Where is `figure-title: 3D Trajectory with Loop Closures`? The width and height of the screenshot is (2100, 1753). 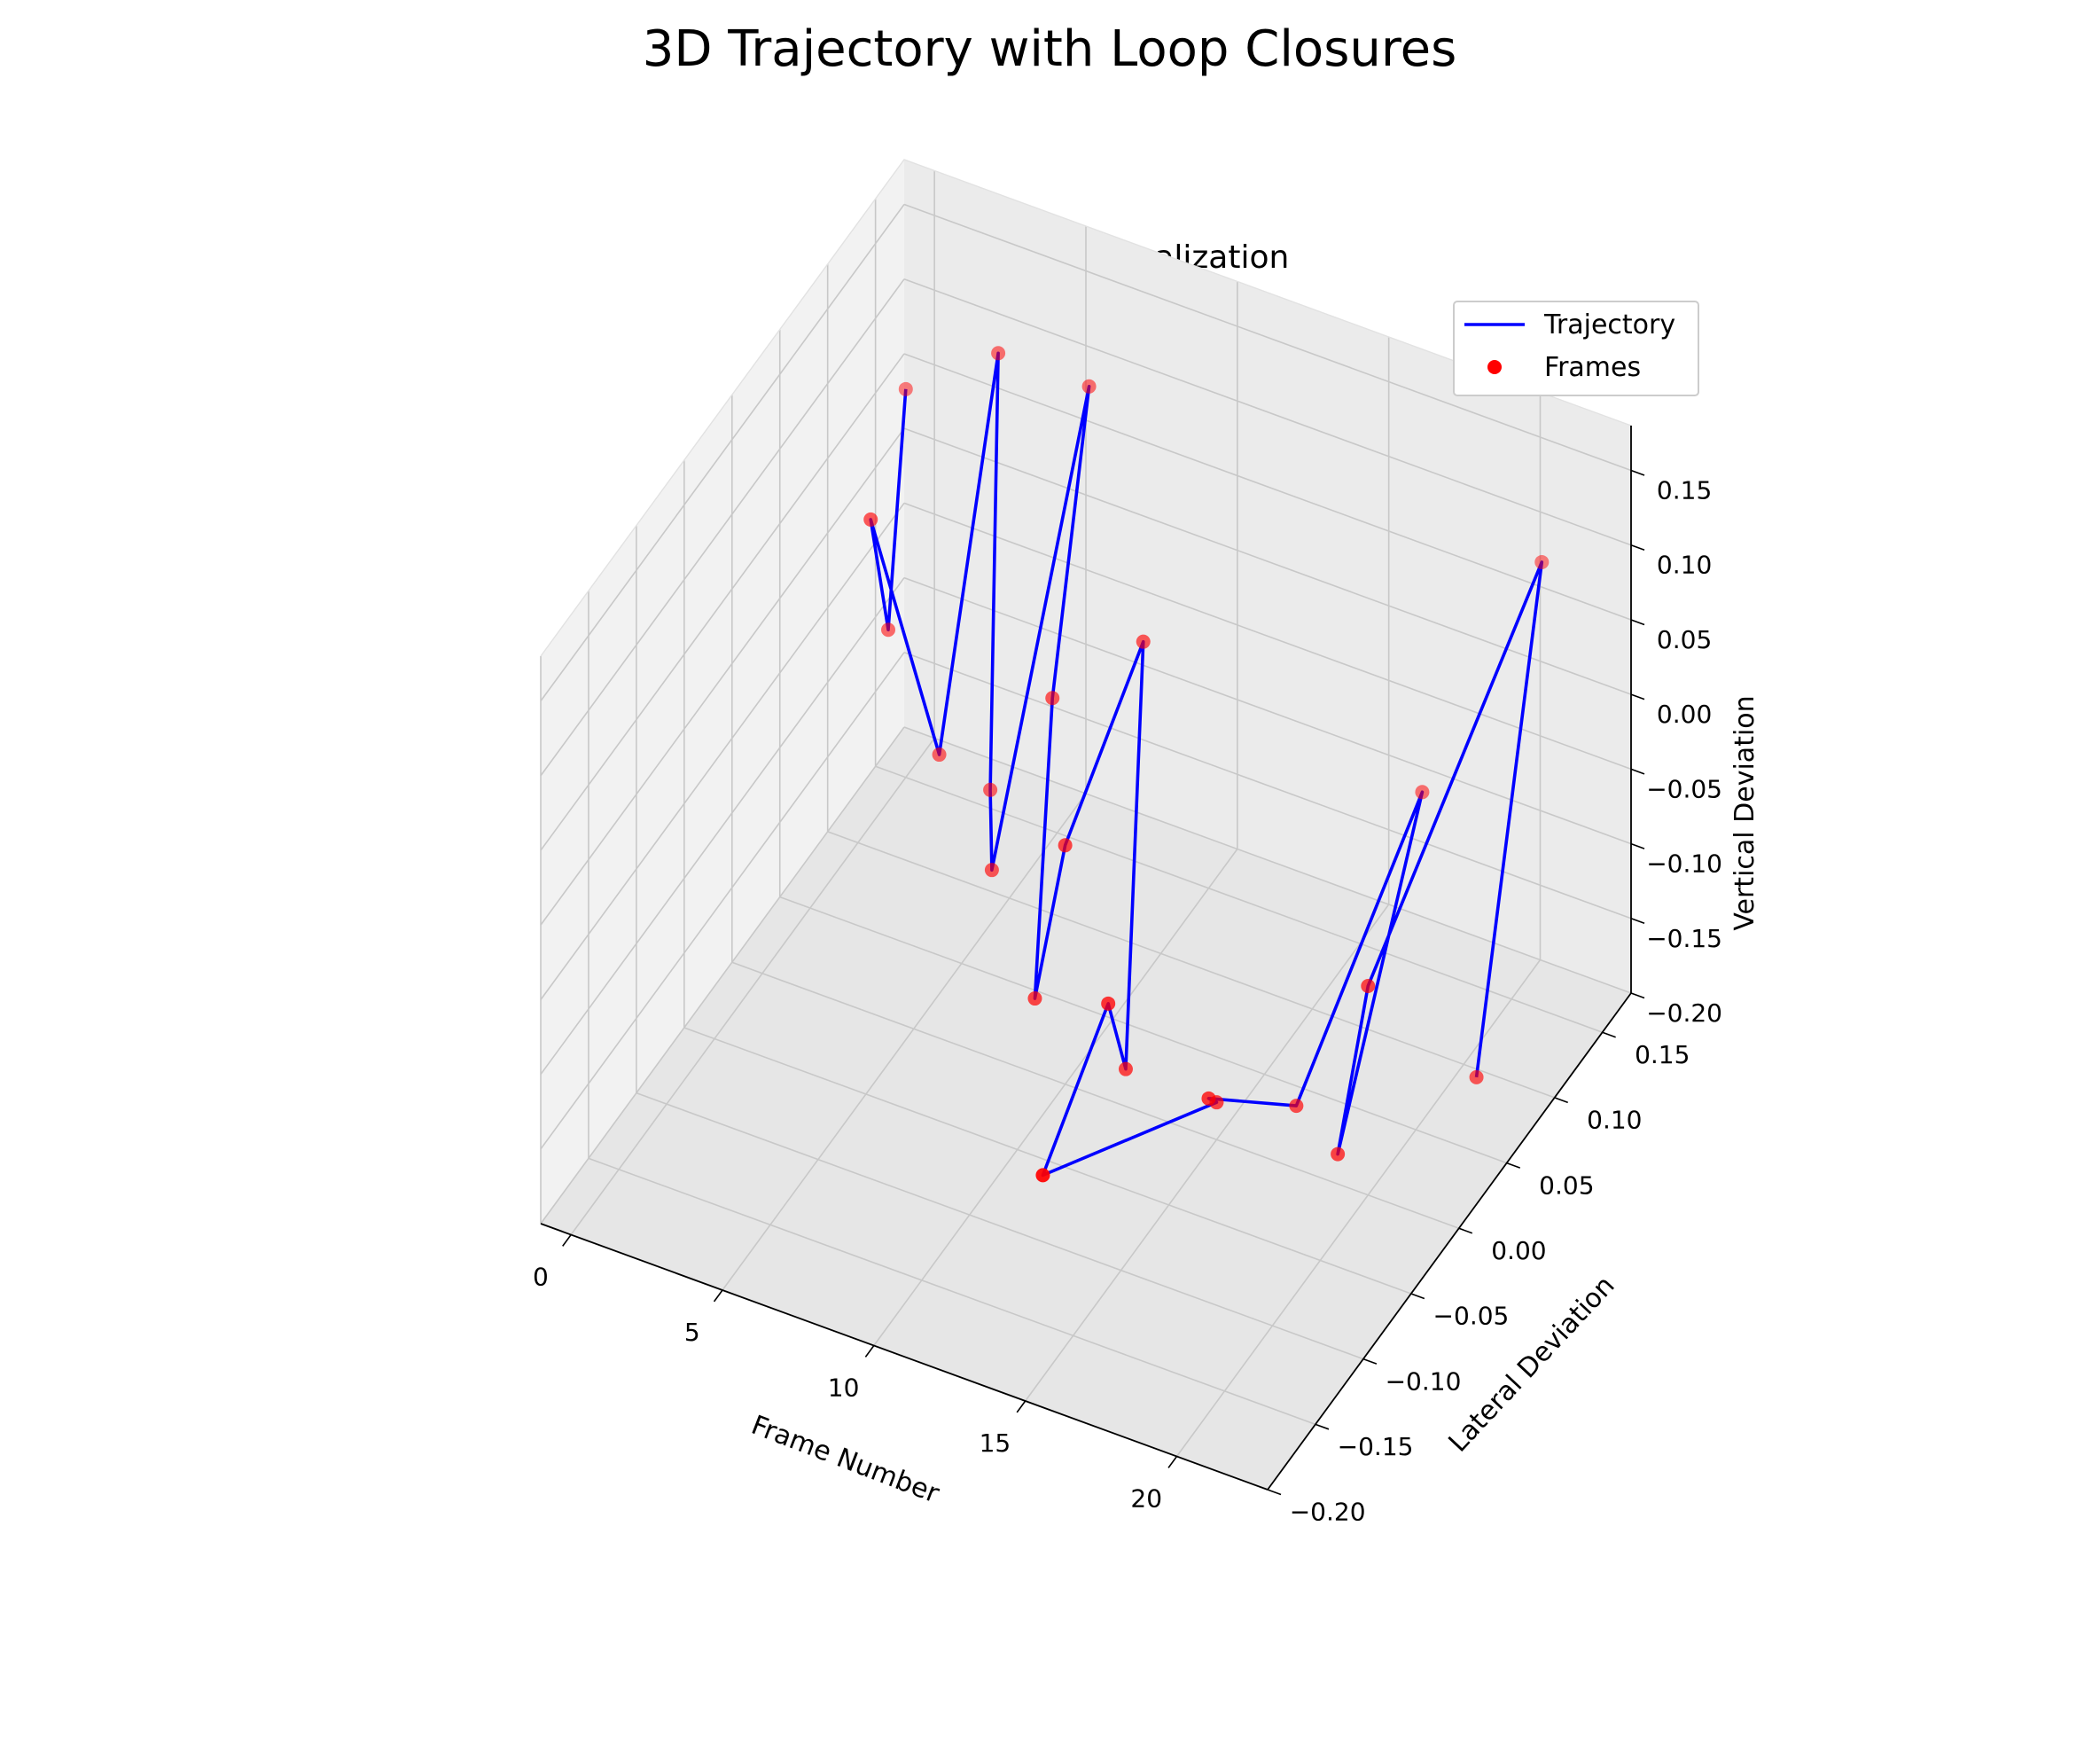 figure-title: 3D Trajectory with Loop Closures is located at coordinates (1050, 49).